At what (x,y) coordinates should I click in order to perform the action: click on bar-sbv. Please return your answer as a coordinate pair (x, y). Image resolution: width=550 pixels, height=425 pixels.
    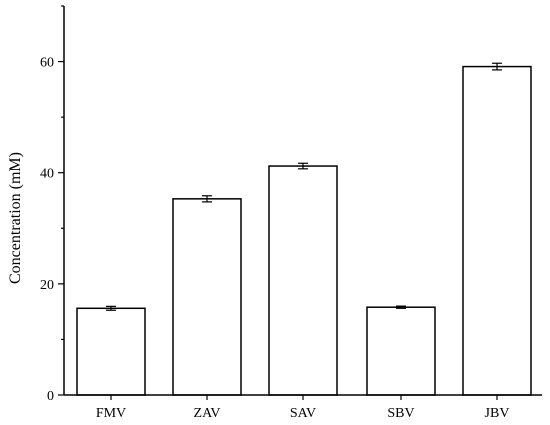
    Looking at the image, I should click on (401, 351).